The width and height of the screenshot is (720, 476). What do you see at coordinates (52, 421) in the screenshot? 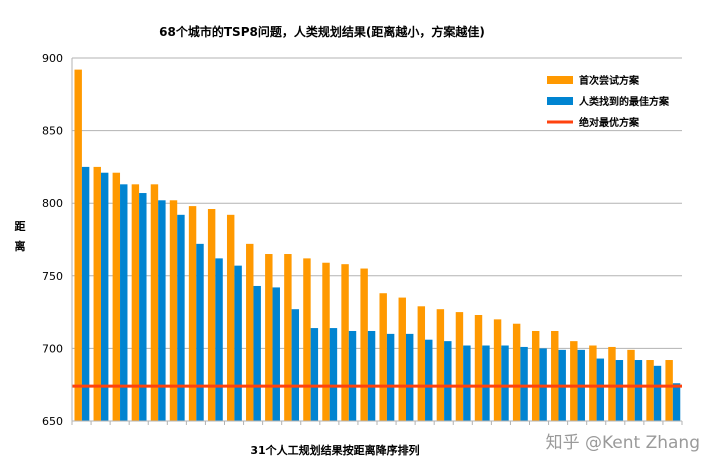
I see `y-tick-label: 650` at bounding box center [52, 421].